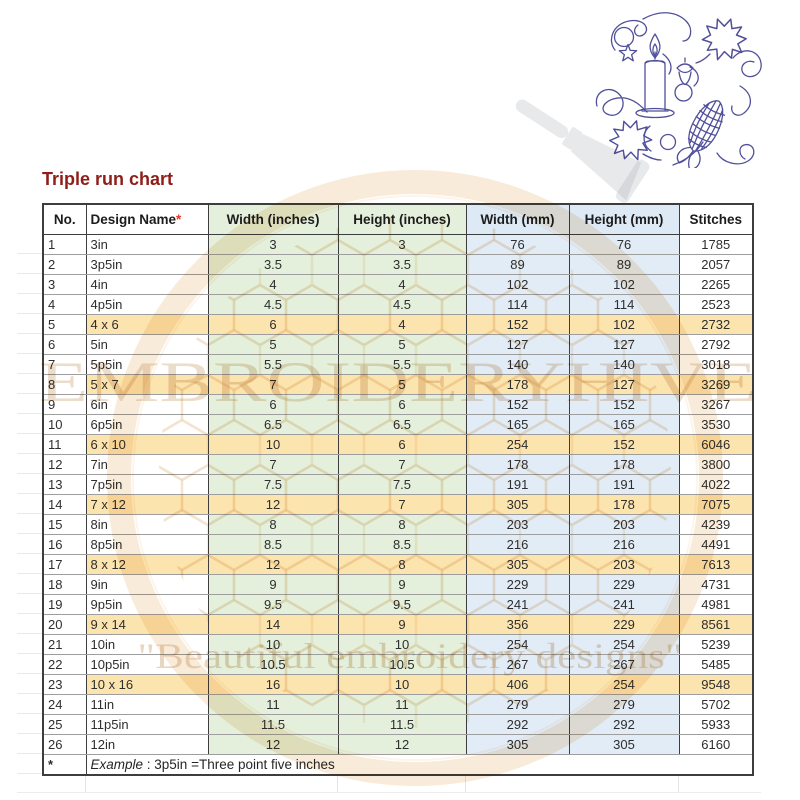 The height and width of the screenshot is (800, 800). What do you see at coordinates (398, 404) in the screenshot?
I see `table-row: 9 6in 6 6 152 152 3267` at bounding box center [398, 404].